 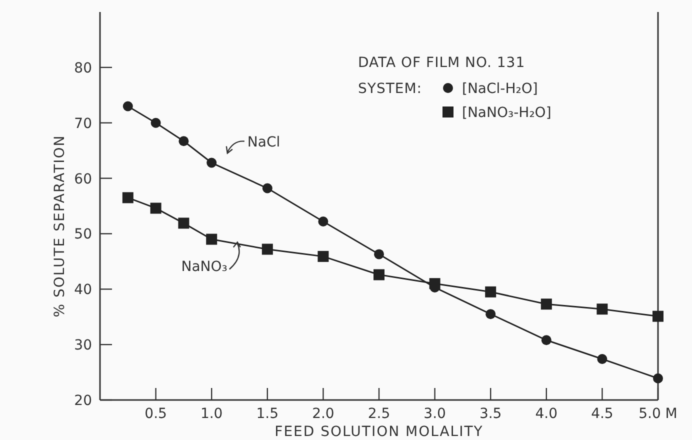 What do you see at coordinates (507, 113) in the screenshot?
I see `legend-label: [NaNO₃-H₂O]` at bounding box center [507, 113].